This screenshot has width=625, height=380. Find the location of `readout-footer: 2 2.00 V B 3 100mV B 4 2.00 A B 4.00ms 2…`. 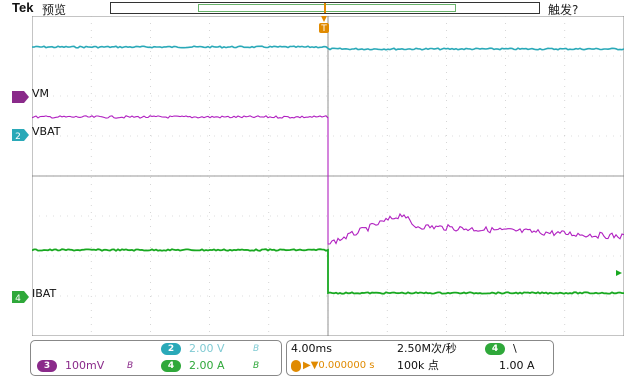

readout-footer: 2 2.00 V B 3 100mV B 4 2.00 A B 4.00ms 2… is located at coordinates (312, 359).